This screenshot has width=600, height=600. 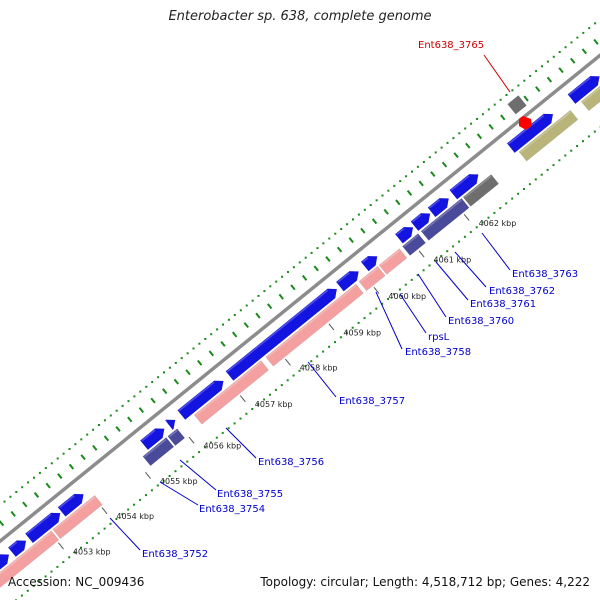 What do you see at coordinates (453, 259) in the screenshot?
I see `kbp-tick-label: 4061 kbp` at bounding box center [453, 259].